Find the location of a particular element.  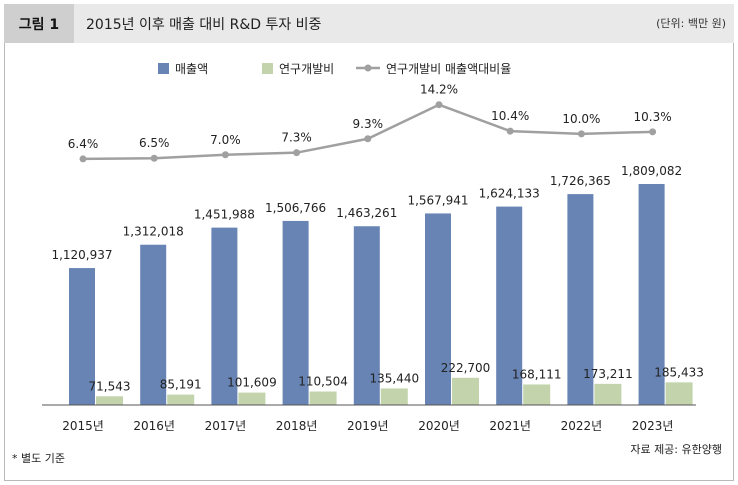

sales-value-label: 1,120,937 is located at coordinates (81, 255).